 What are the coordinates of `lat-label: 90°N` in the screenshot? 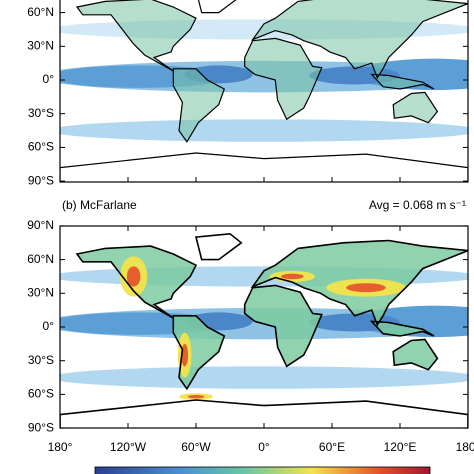 It's located at (40, 225).